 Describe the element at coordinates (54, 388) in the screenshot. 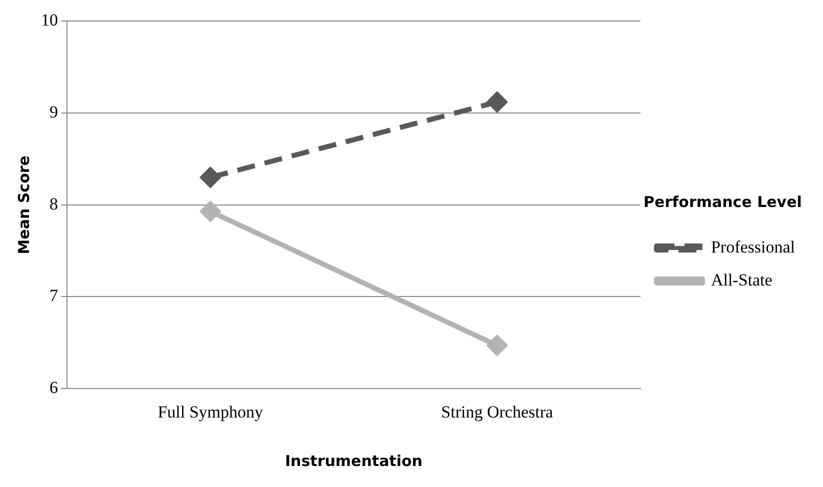

I see `y-tick-label: 6` at that location.